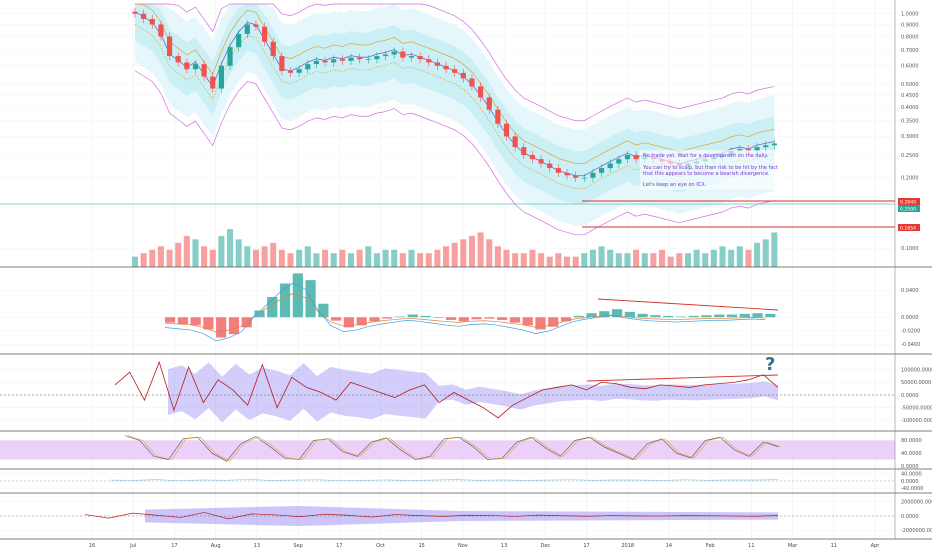 Image resolution: width=932 pixels, height=550 pixels. I want to click on macd-pane, so click(447, 309).